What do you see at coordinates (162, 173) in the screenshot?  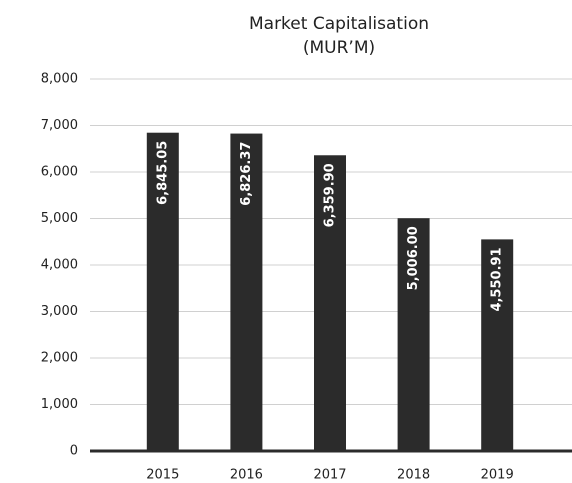 I see `value-label: 6,845.05` at bounding box center [162, 173].